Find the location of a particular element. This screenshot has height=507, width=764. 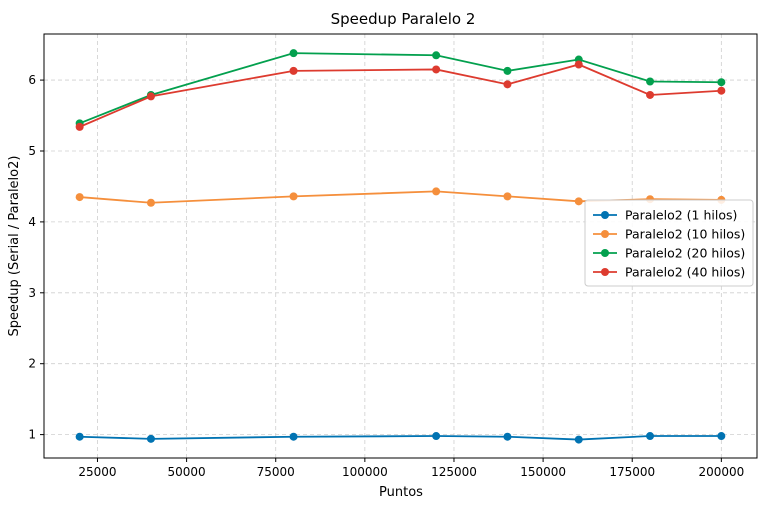

x-tick-label: 25000 is located at coordinates (97, 472).